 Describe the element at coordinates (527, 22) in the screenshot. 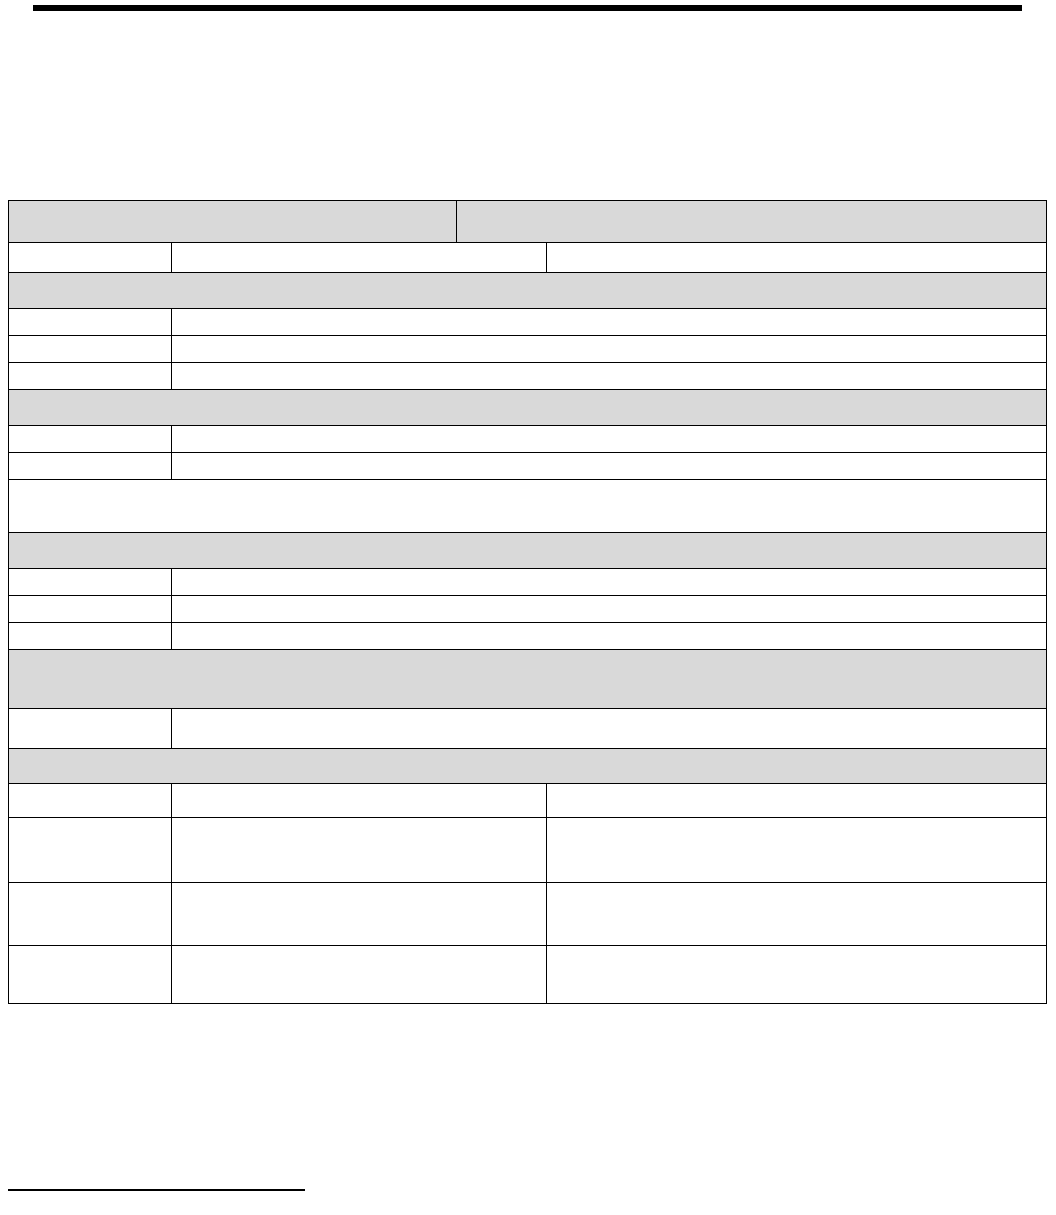

I see `running-head-text` at that location.